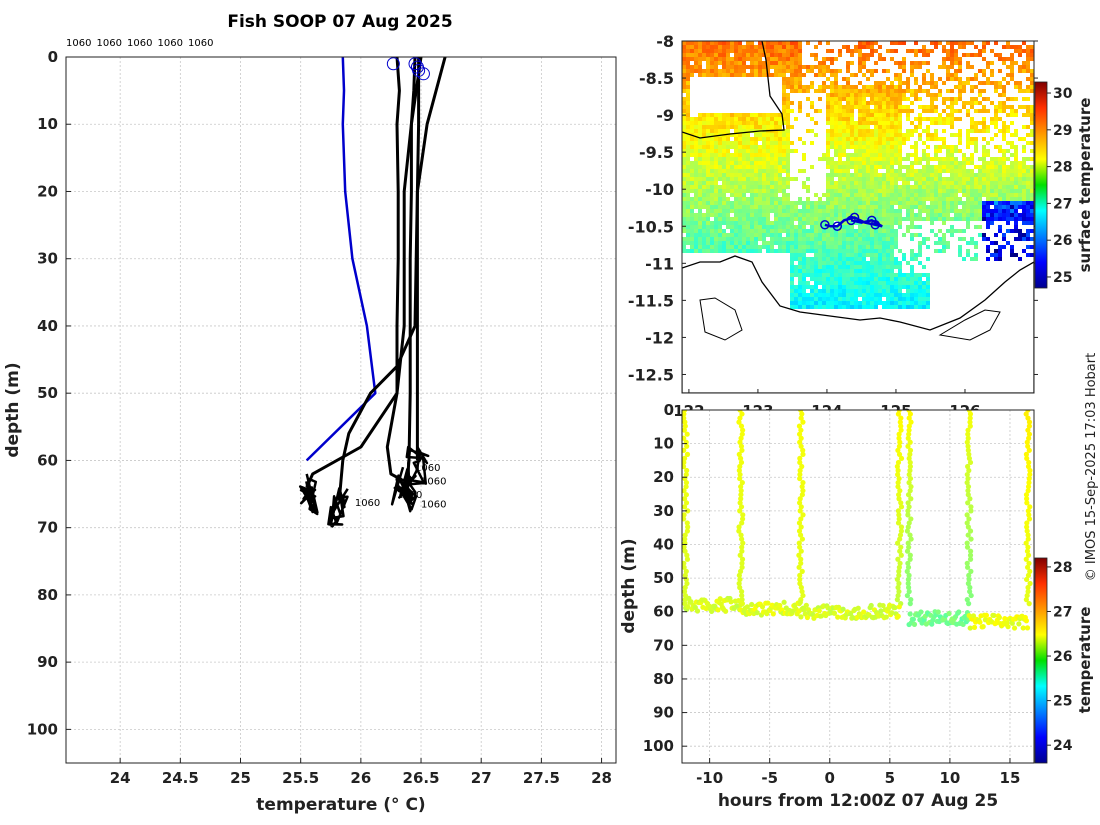 The width and height of the screenshot is (1100, 825). What do you see at coordinates (47, 191) in the screenshot?
I see `profile-y-tick-label: 20` at bounding box center [47, 191].